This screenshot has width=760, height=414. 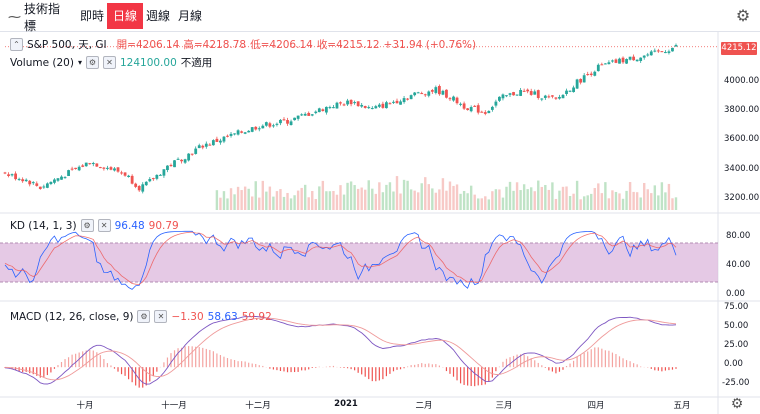 I want to click on timeframe-monthly: 月線, so click(x=190, y=16).